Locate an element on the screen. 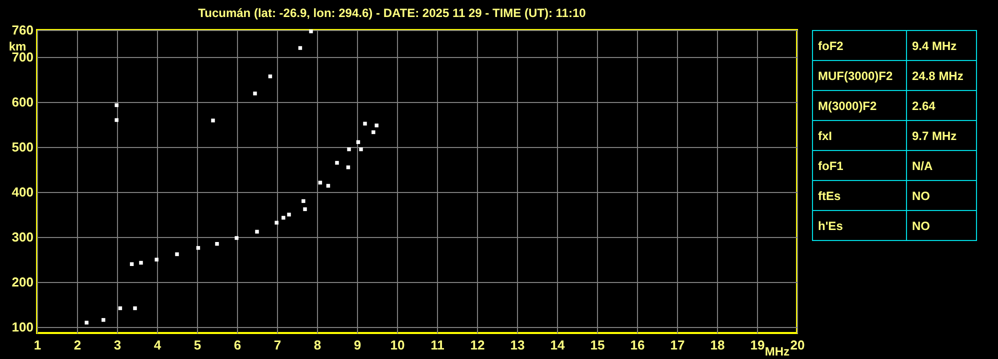 This screenshot has width=998, height=359. x-tick-label: 1 is located at coordinates (38, 345).